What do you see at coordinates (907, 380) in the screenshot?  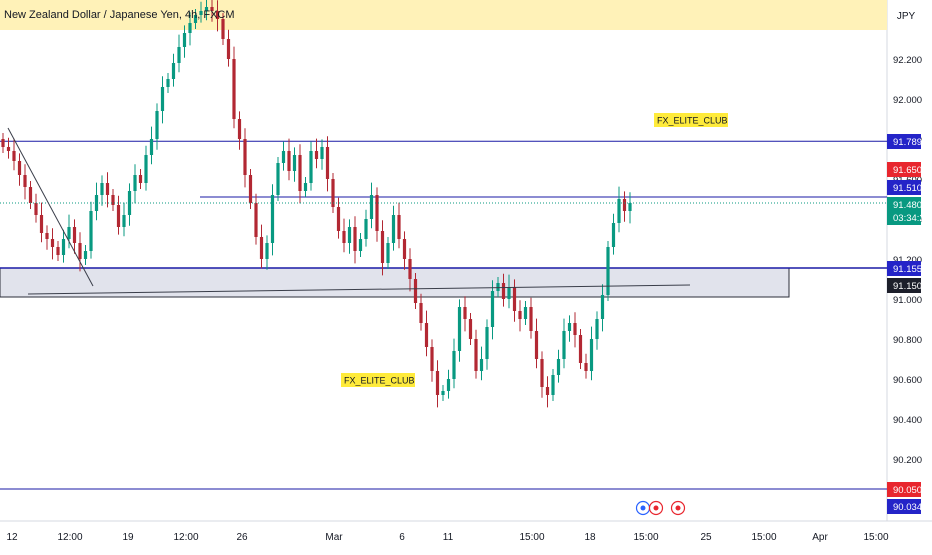 I see `y-tick-label: 90.600` at bounding box center [907, 380].